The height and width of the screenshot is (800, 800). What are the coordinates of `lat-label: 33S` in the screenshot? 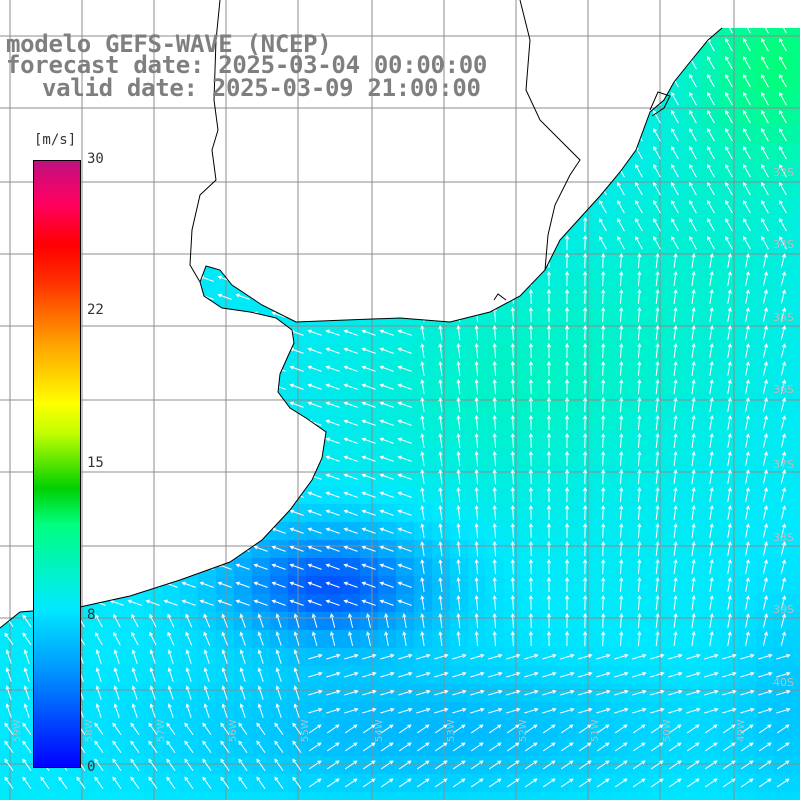 It's located at (783, 172).